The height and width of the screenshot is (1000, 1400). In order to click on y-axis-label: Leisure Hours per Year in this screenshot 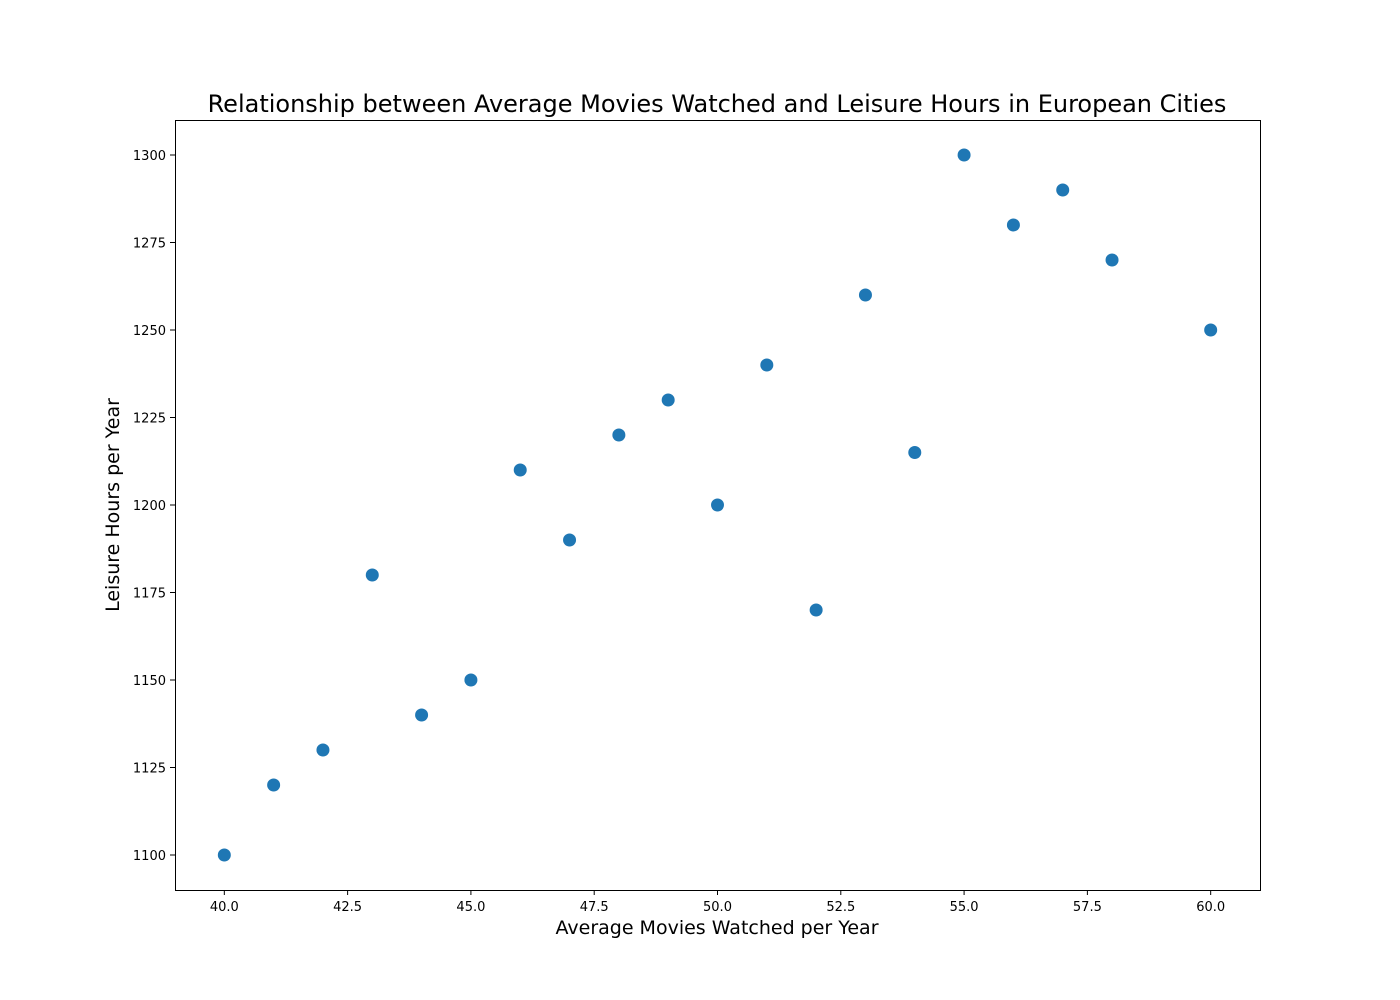, I will do `click(113, 505)`.